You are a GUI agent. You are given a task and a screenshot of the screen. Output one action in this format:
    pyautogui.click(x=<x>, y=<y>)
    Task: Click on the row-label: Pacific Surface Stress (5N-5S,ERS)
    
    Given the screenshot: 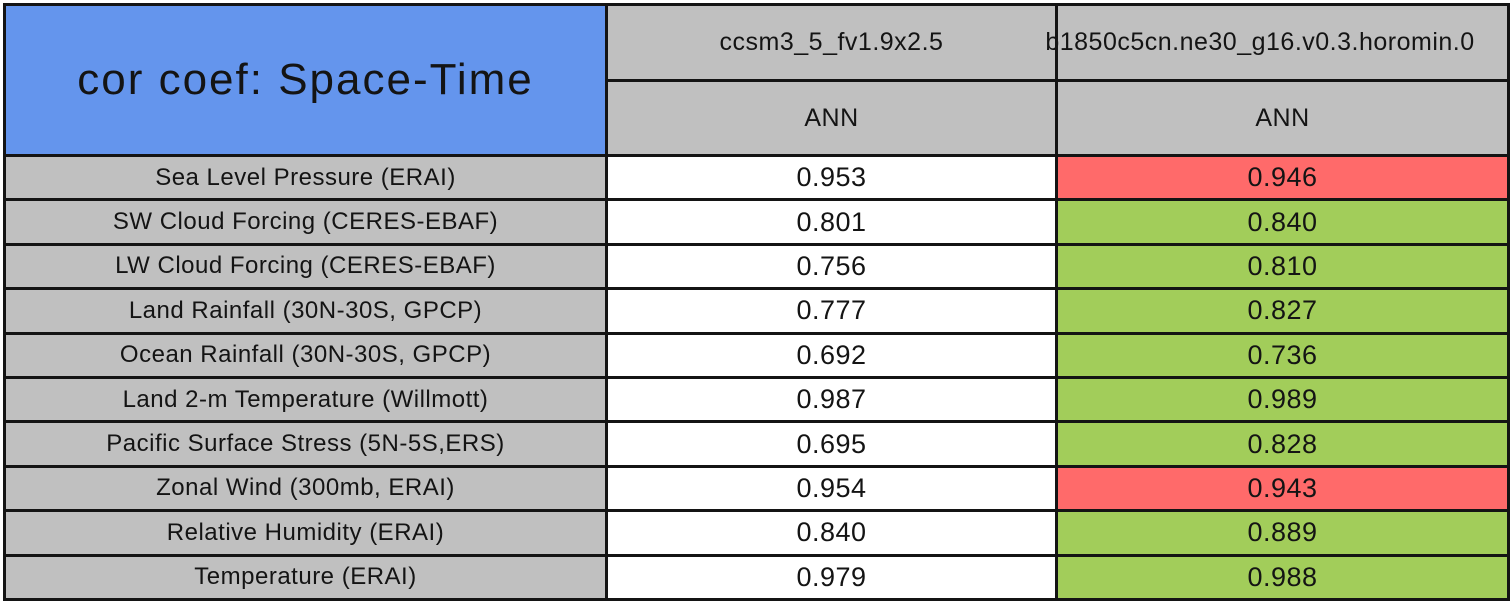 What is the action you would take?
    pyautogui.click(x=305, y=444)
    